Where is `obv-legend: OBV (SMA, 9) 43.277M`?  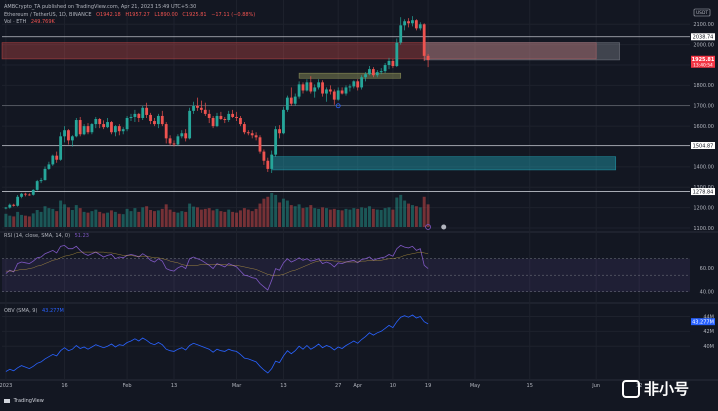 obv-legend: OBV (SMA, 9) 43.277M is located at coordinates (35, 311).